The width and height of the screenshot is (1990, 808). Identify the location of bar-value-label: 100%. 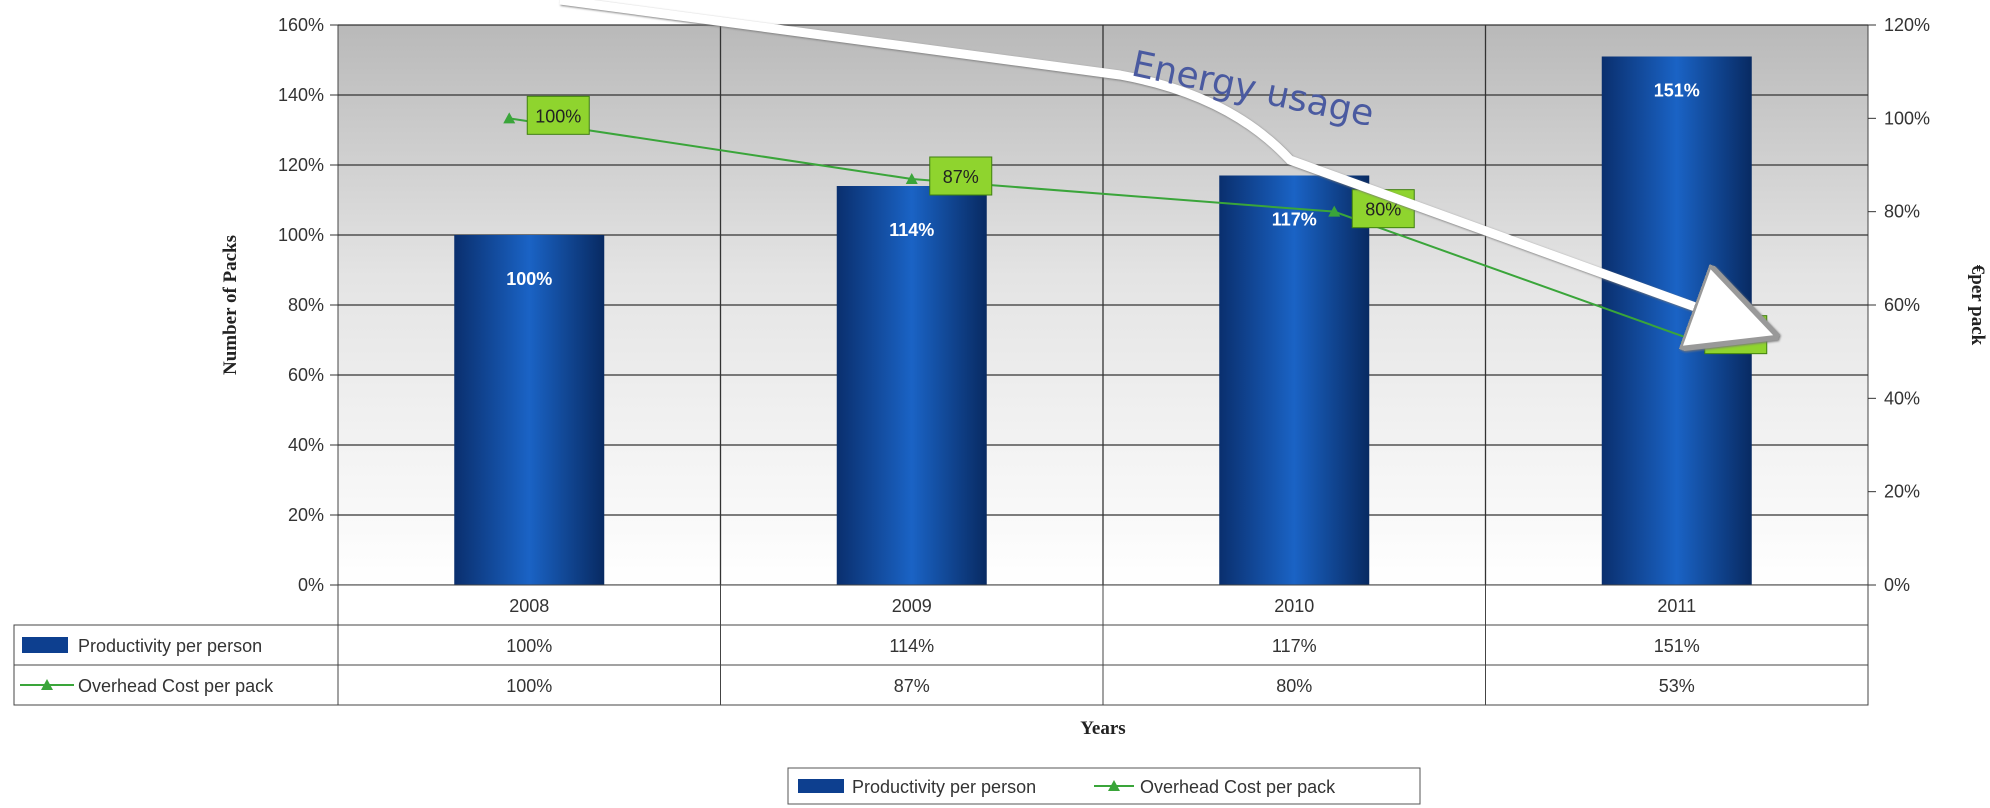
(529, 279).